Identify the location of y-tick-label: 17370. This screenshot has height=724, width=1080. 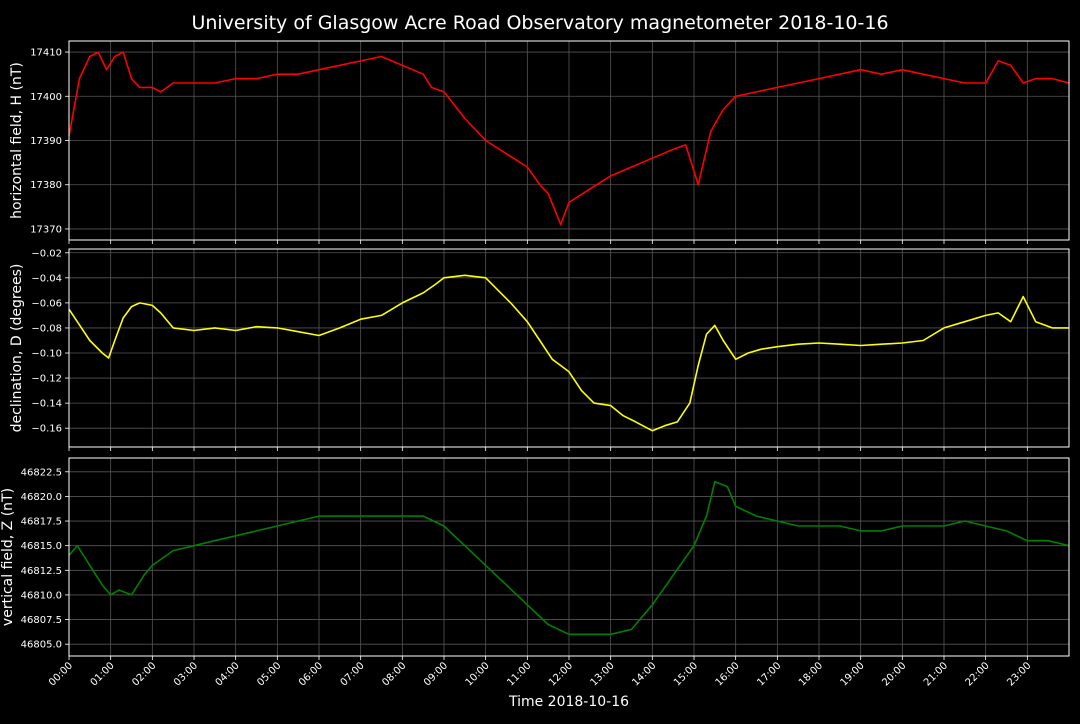
(46, 229).